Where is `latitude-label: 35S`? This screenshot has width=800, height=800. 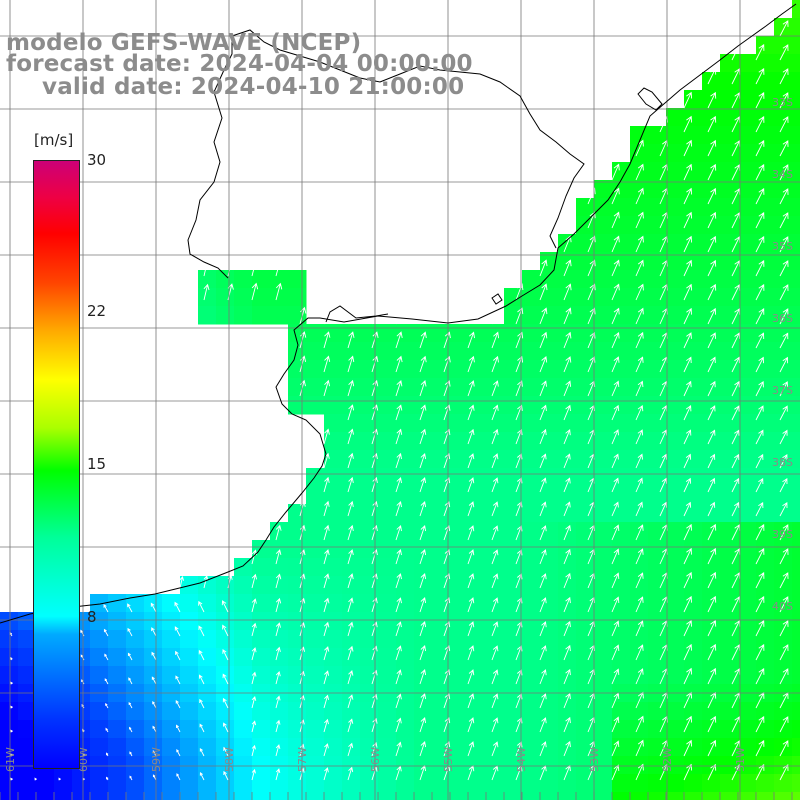
latitude-label: 35S is located at coordinates (782, 246).